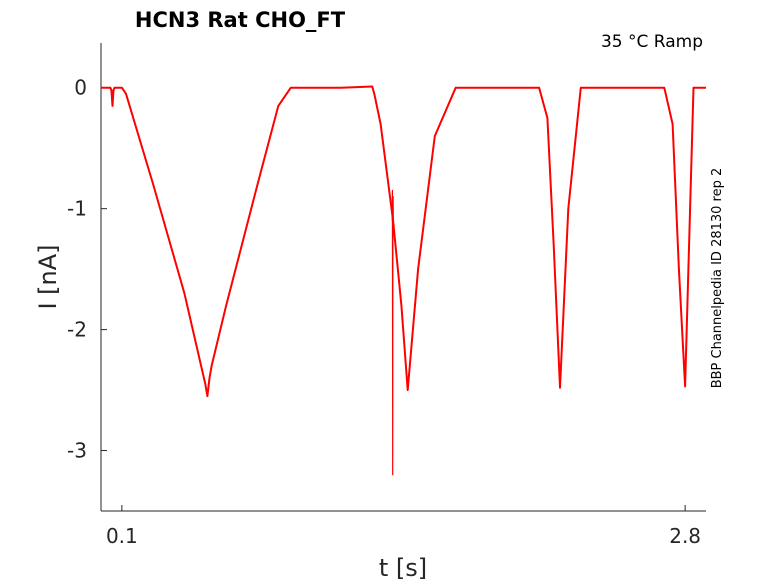 The image size is (778, 583). Describe the element at coordinates (392, 332) in the screenshot. I see `series-line` at that location.